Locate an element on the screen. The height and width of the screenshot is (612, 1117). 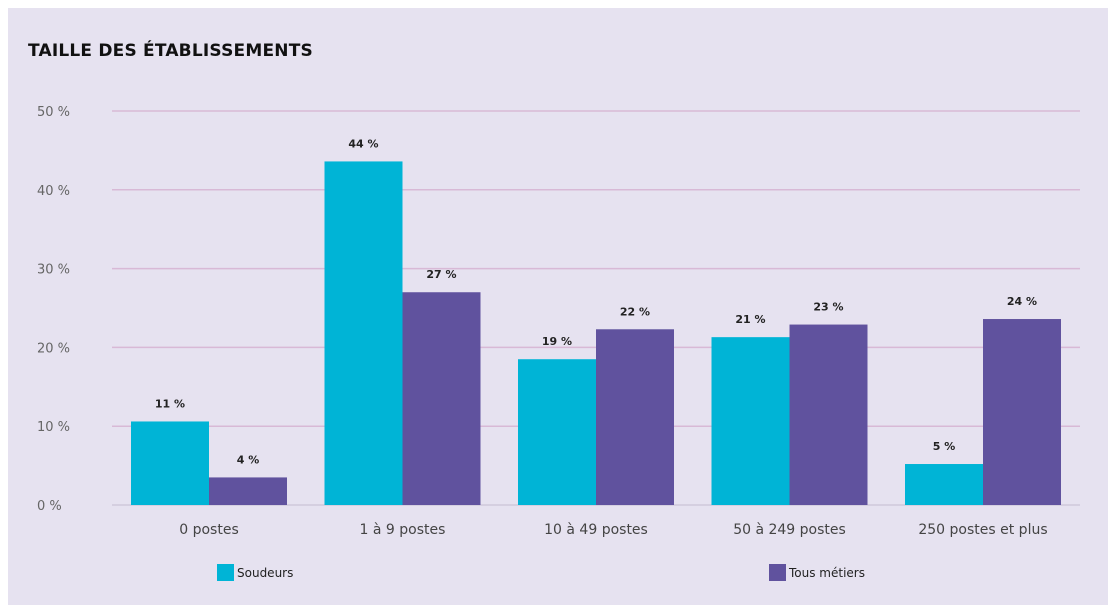
data-label: 44 % is located at coordinates (363, 143).